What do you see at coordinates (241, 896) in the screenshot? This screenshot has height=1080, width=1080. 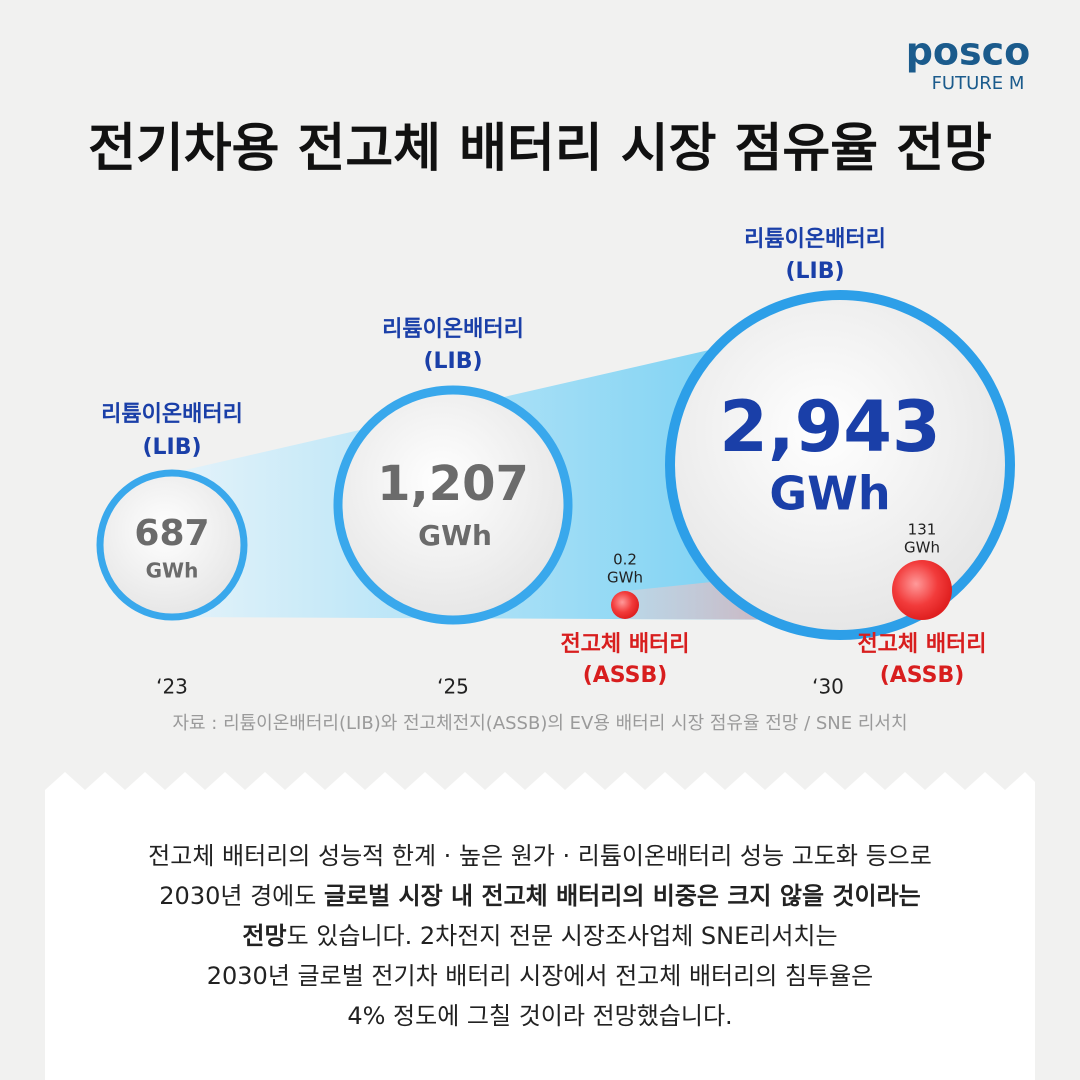 I see `body-text: 2030년 경에도` at bounding box center [241, 896].